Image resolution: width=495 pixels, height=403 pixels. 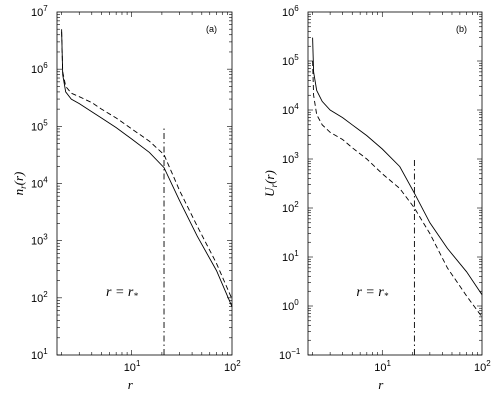 I want to click on y-tick-label: 10⁷, so click(x=39, y=11).